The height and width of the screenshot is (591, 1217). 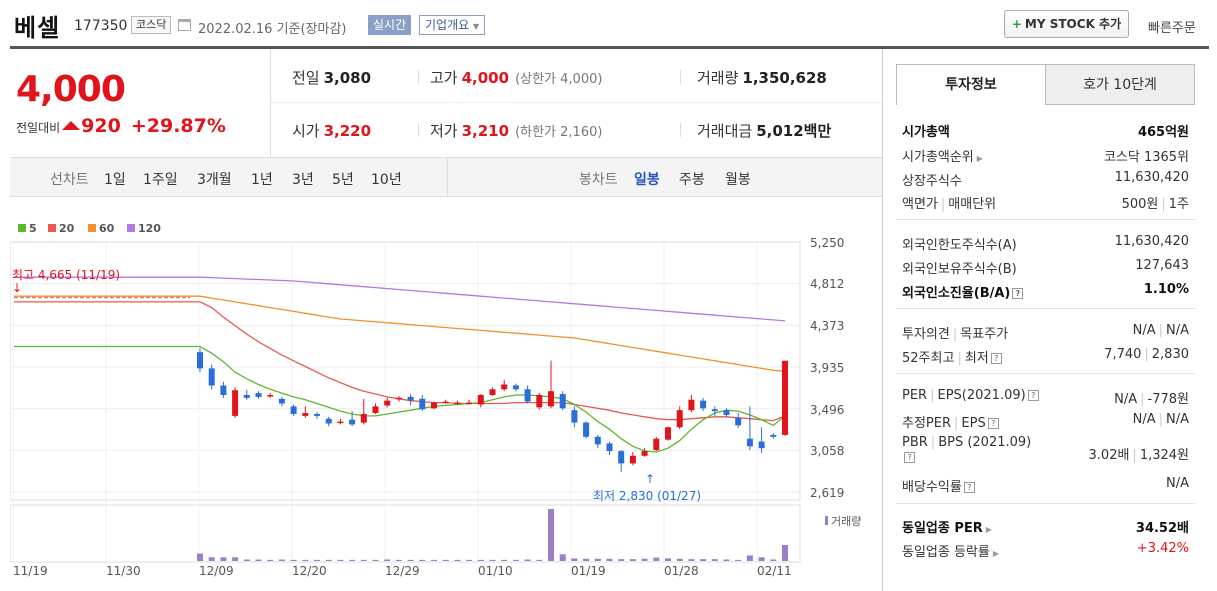 I want to click on legend-ma120-label: 120, so click(x=149, y=228).